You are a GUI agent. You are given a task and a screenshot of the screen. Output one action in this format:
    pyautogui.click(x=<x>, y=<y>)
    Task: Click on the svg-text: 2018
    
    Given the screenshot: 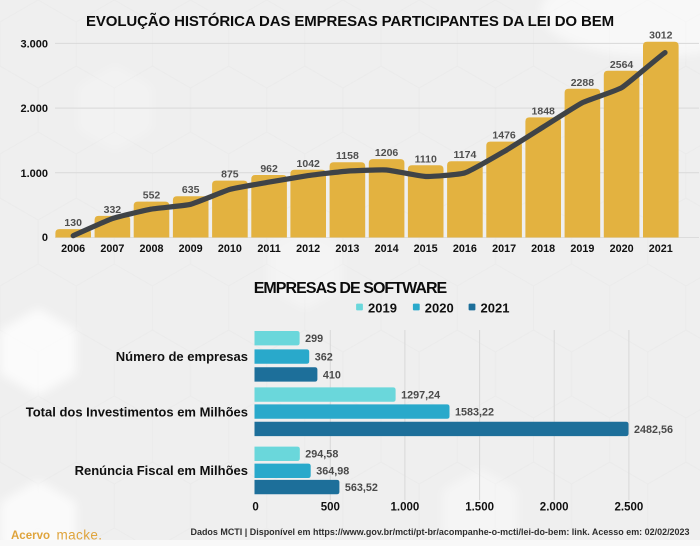 What is the action you would take?
    pyautogui.click(x=543, y=249)
    